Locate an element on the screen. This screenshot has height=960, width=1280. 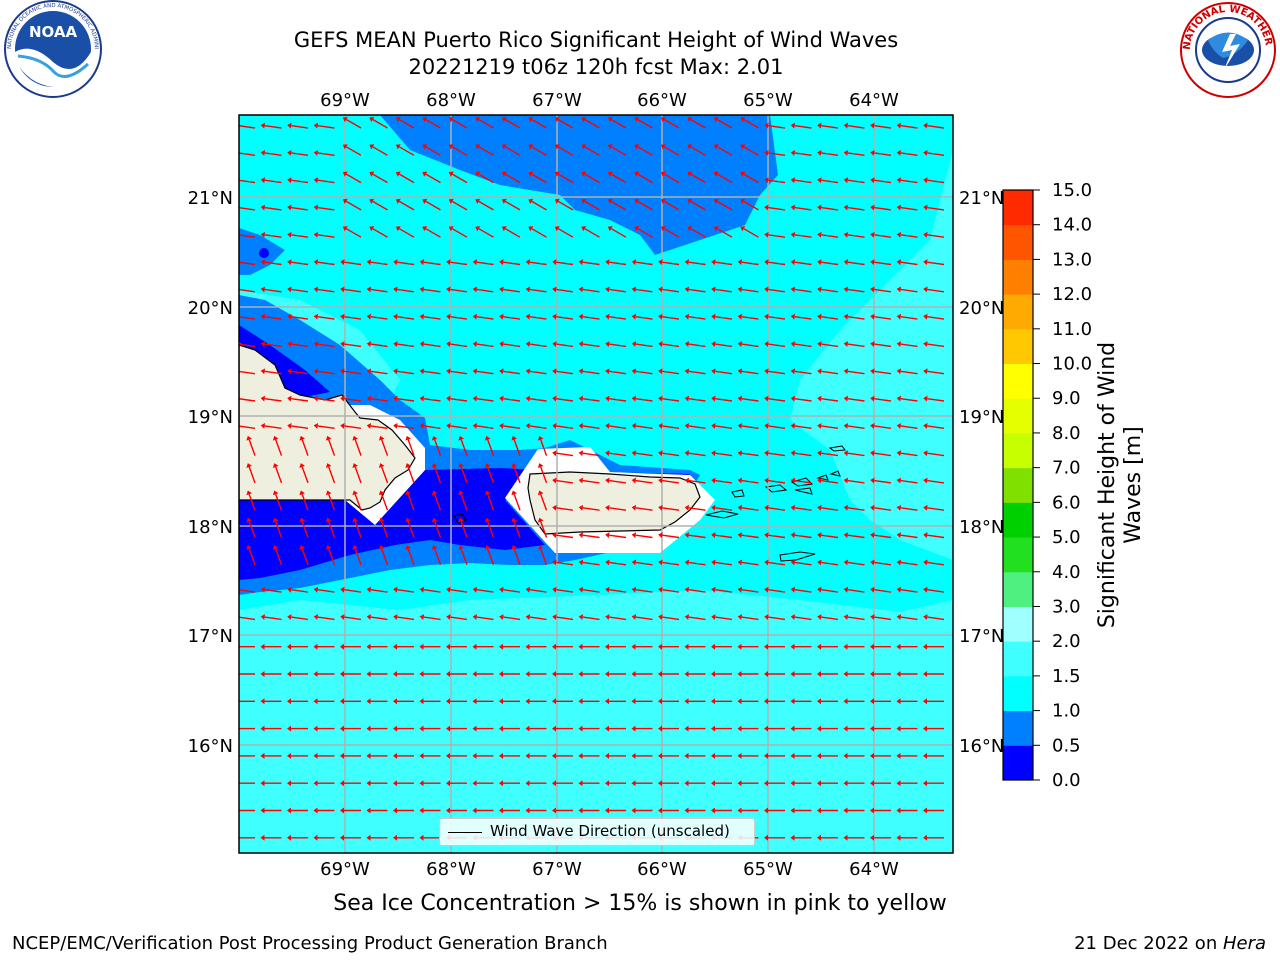
longitude-label-top: 67°W is located at coordinates (557, 100).